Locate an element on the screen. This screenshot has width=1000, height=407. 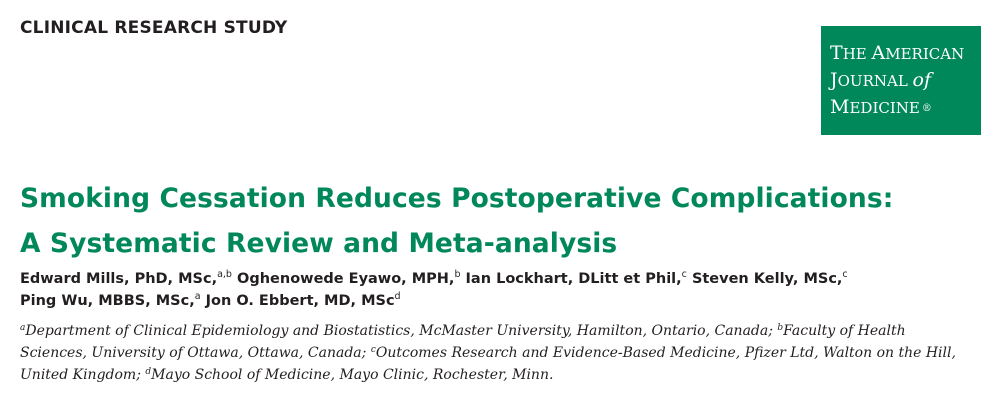
journal-logo: THE AMERICAN JOURNAL of MEDICINE ® is located at coordinates (901, 80).